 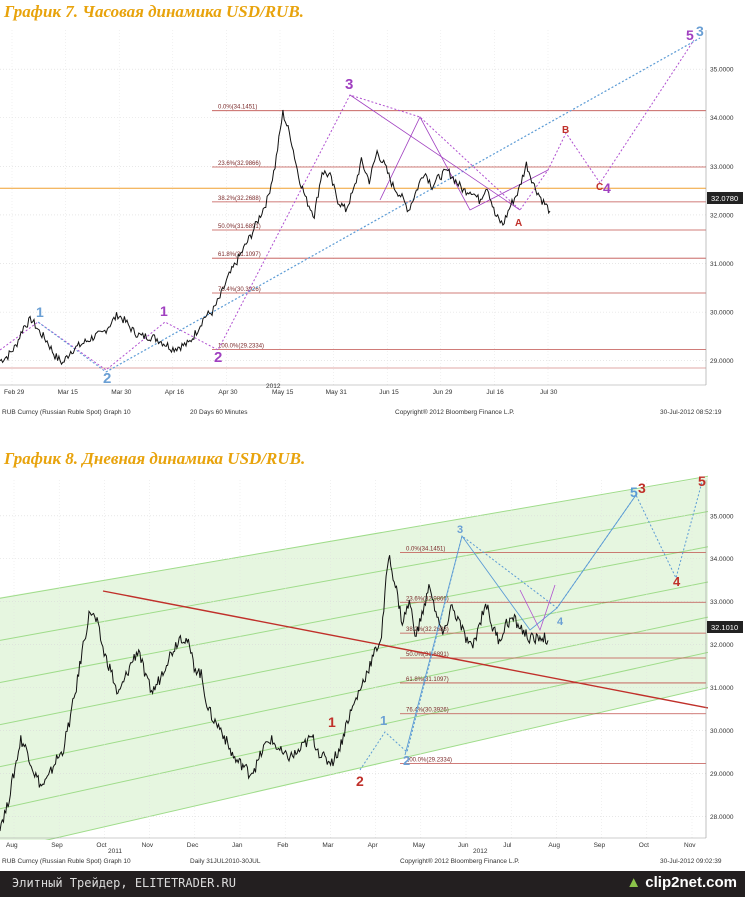 I want to click on c7-y-tick-6: 35.0000, so click(x=722, y=70).